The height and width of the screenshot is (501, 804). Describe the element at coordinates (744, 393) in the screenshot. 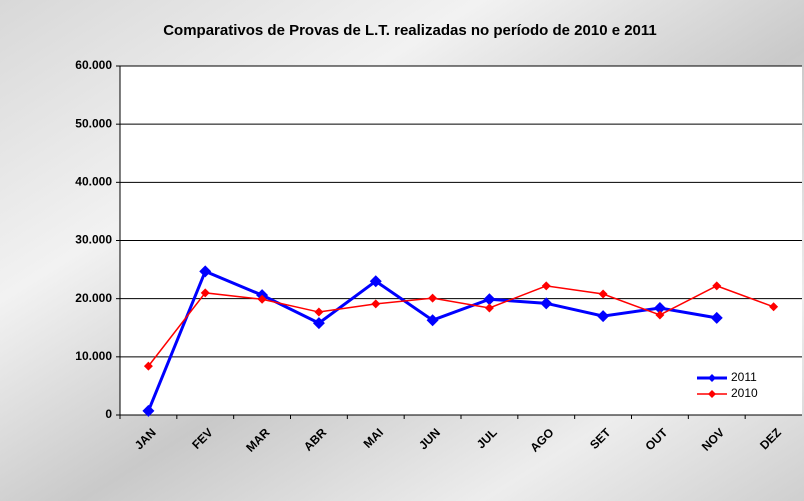

I see `legend-label: 2010` at that location.